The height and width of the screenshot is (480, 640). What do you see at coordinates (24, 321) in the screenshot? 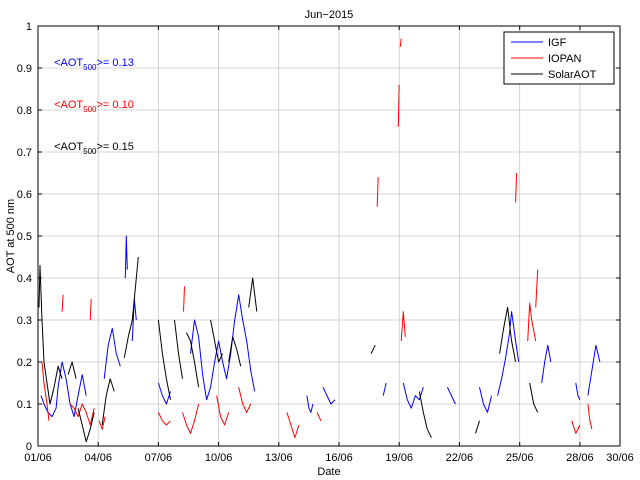
I see `y-tick-label: 0.3` at bounding box center [24, 321].